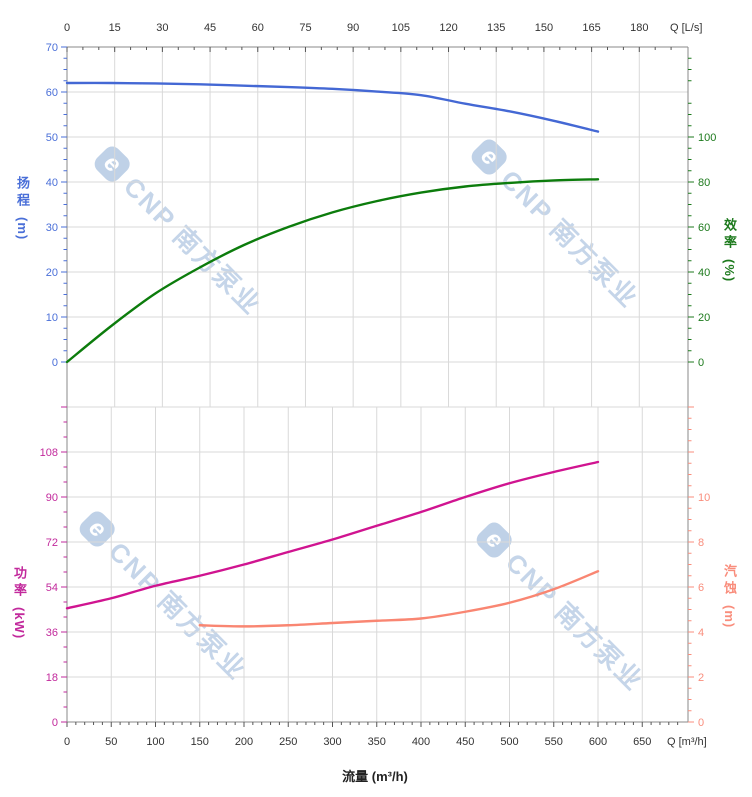  What do you see at coordinates (399, 599) in the screenshot?
I see `npsh-curve` at bounding box center [399, 599].